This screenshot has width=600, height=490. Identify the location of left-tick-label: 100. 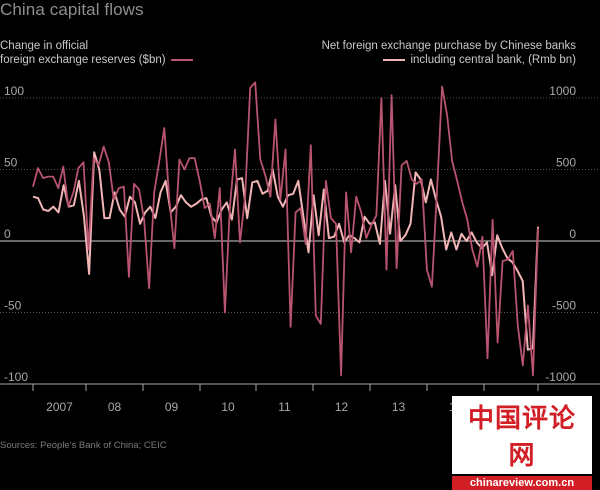
(14, 91).